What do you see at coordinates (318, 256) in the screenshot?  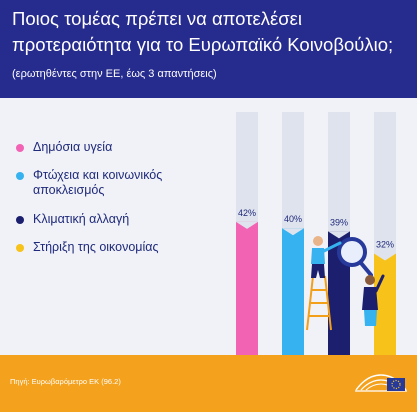 I see `person-shirt` at bounding box center [318, 256].